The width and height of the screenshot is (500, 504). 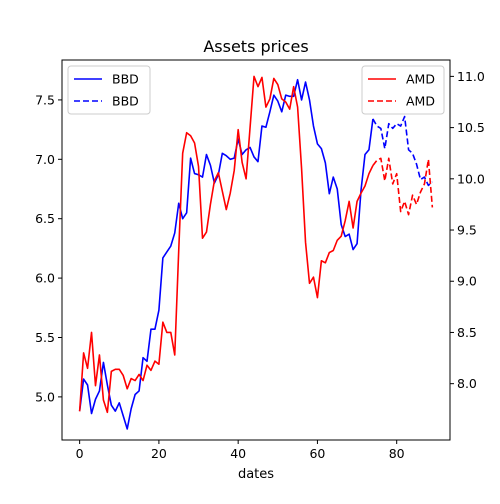 What do you see at coordinates (45, 99) in the screenshot?
I see `left-y-tick-label: 7.5` at bounding box center [45, 99].